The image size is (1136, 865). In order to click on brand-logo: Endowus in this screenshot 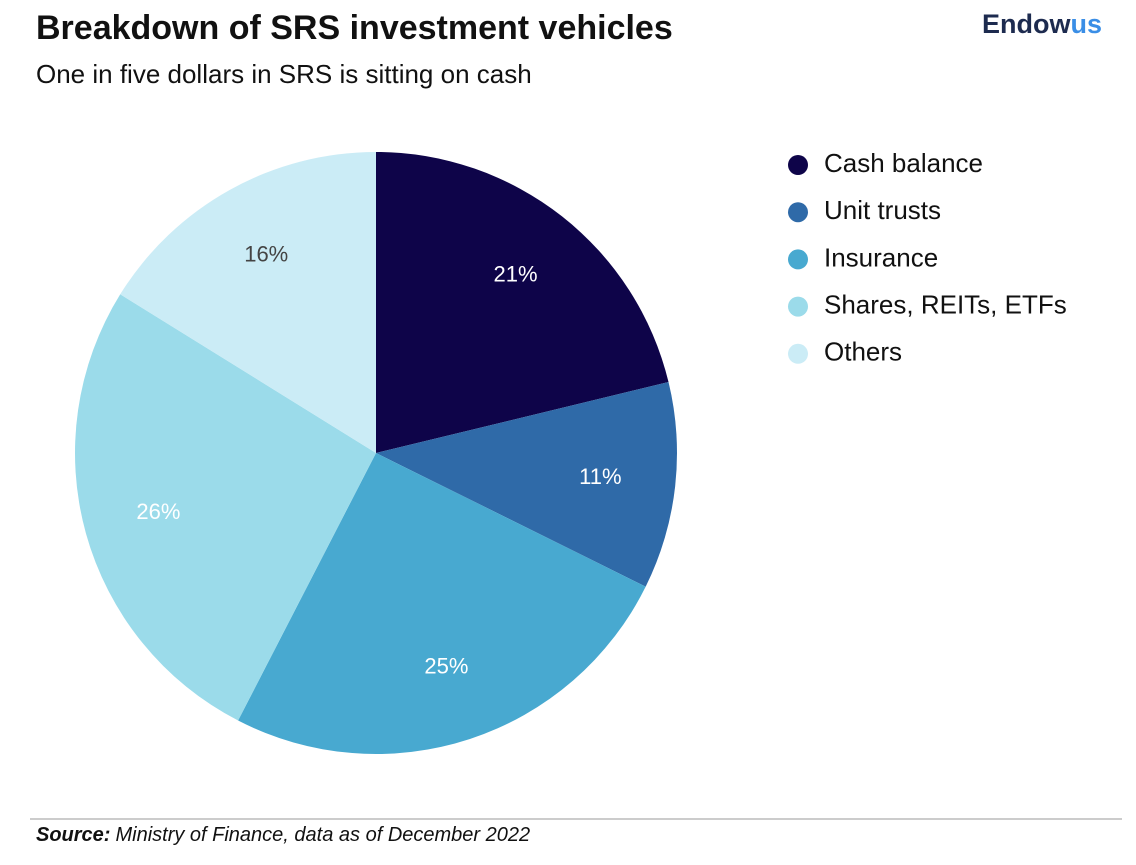, I will do `click(1042, 24)`.